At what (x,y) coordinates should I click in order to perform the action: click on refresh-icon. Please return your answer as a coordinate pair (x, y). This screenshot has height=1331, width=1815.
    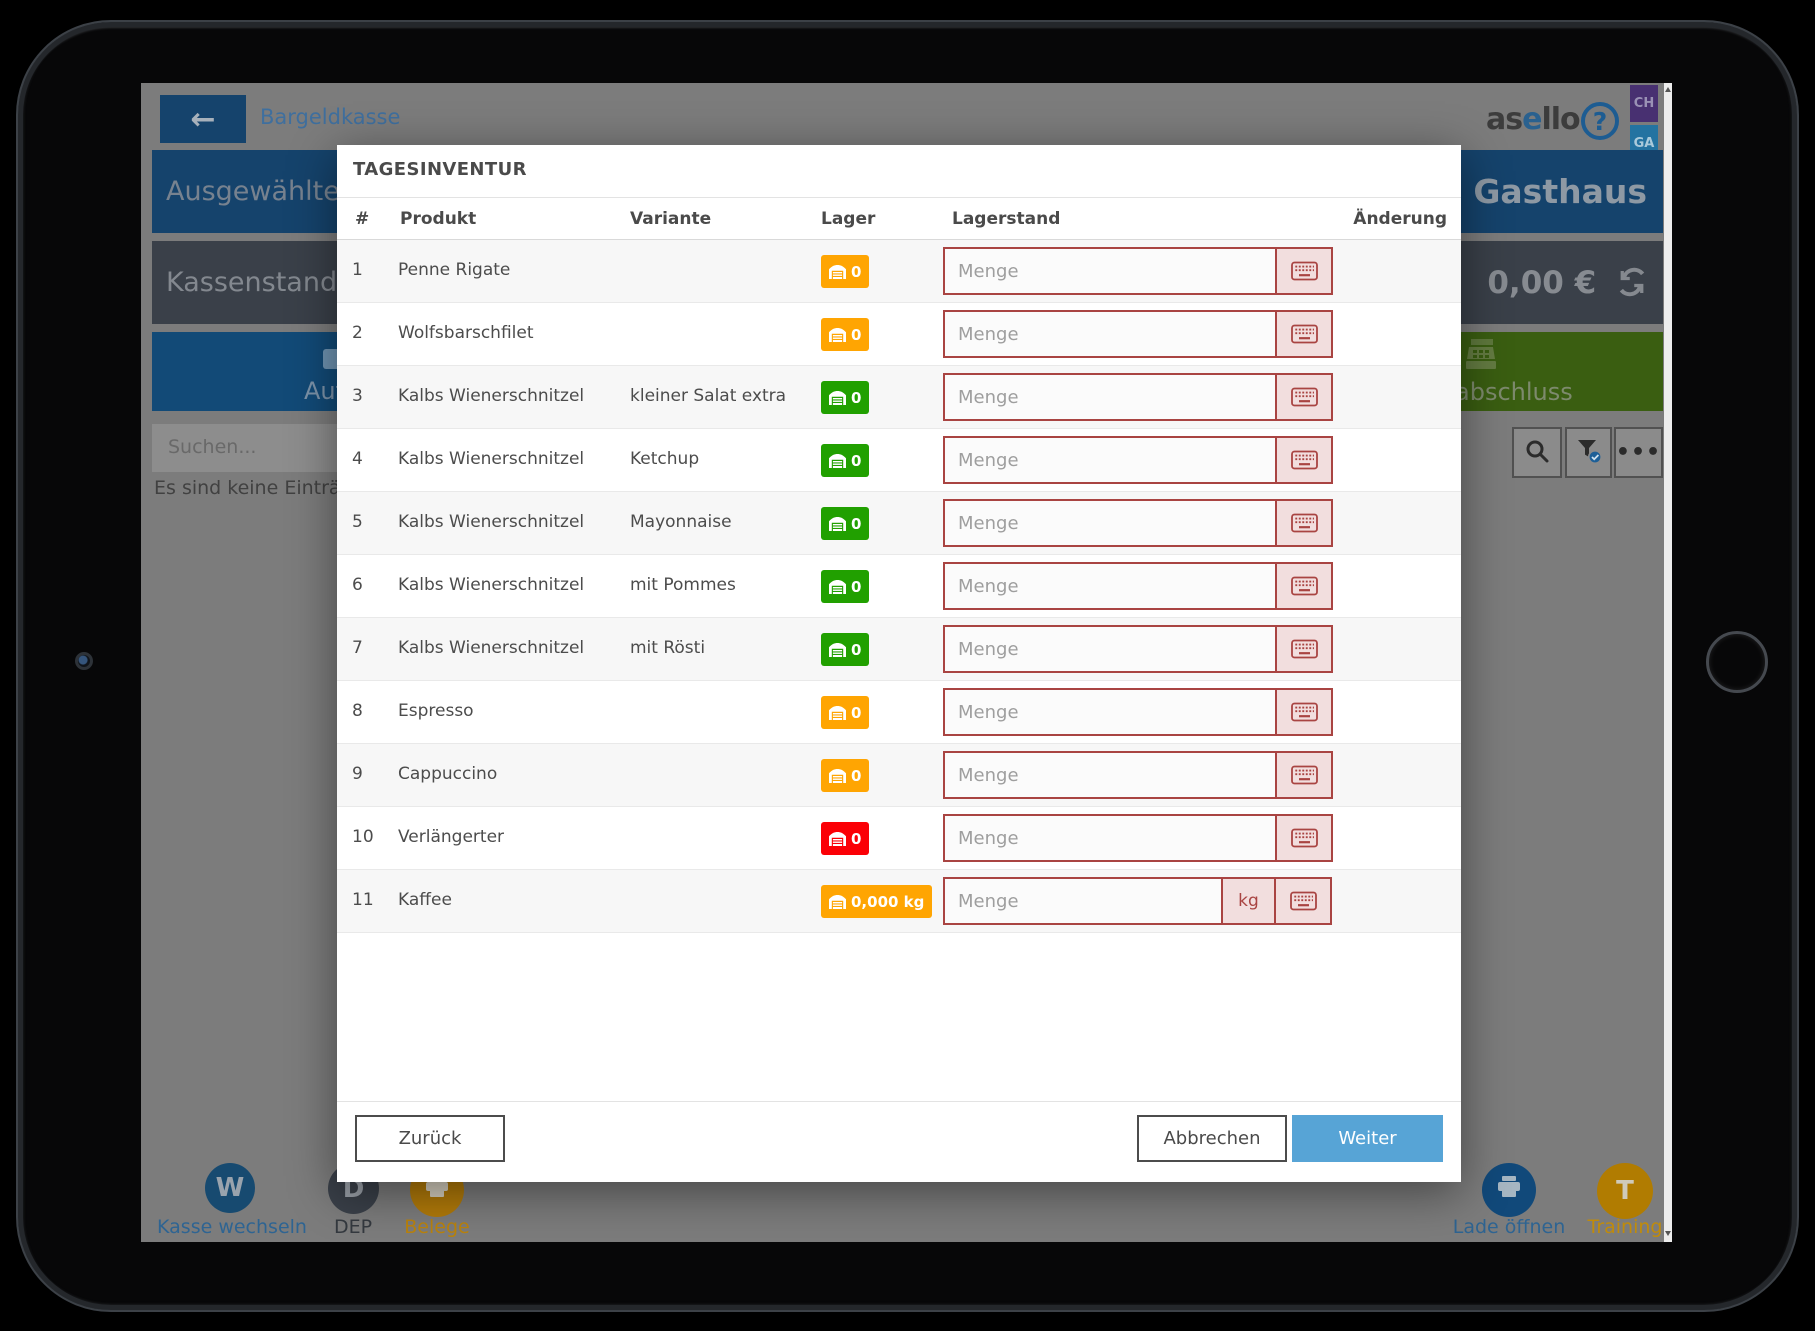
    Looking at the image, I should click on (1632, 286).